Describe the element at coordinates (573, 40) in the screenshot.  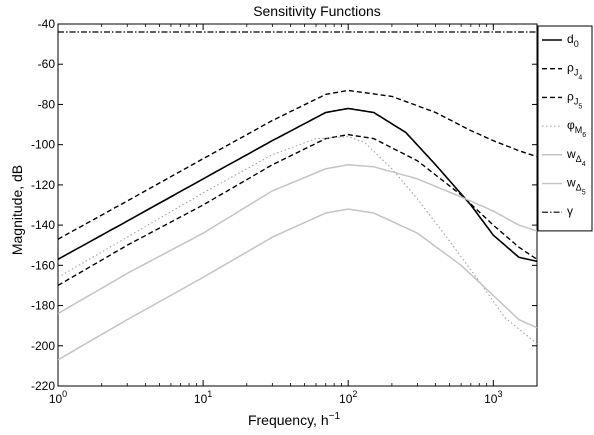
I see `legend-label-d0: d0` at that location.